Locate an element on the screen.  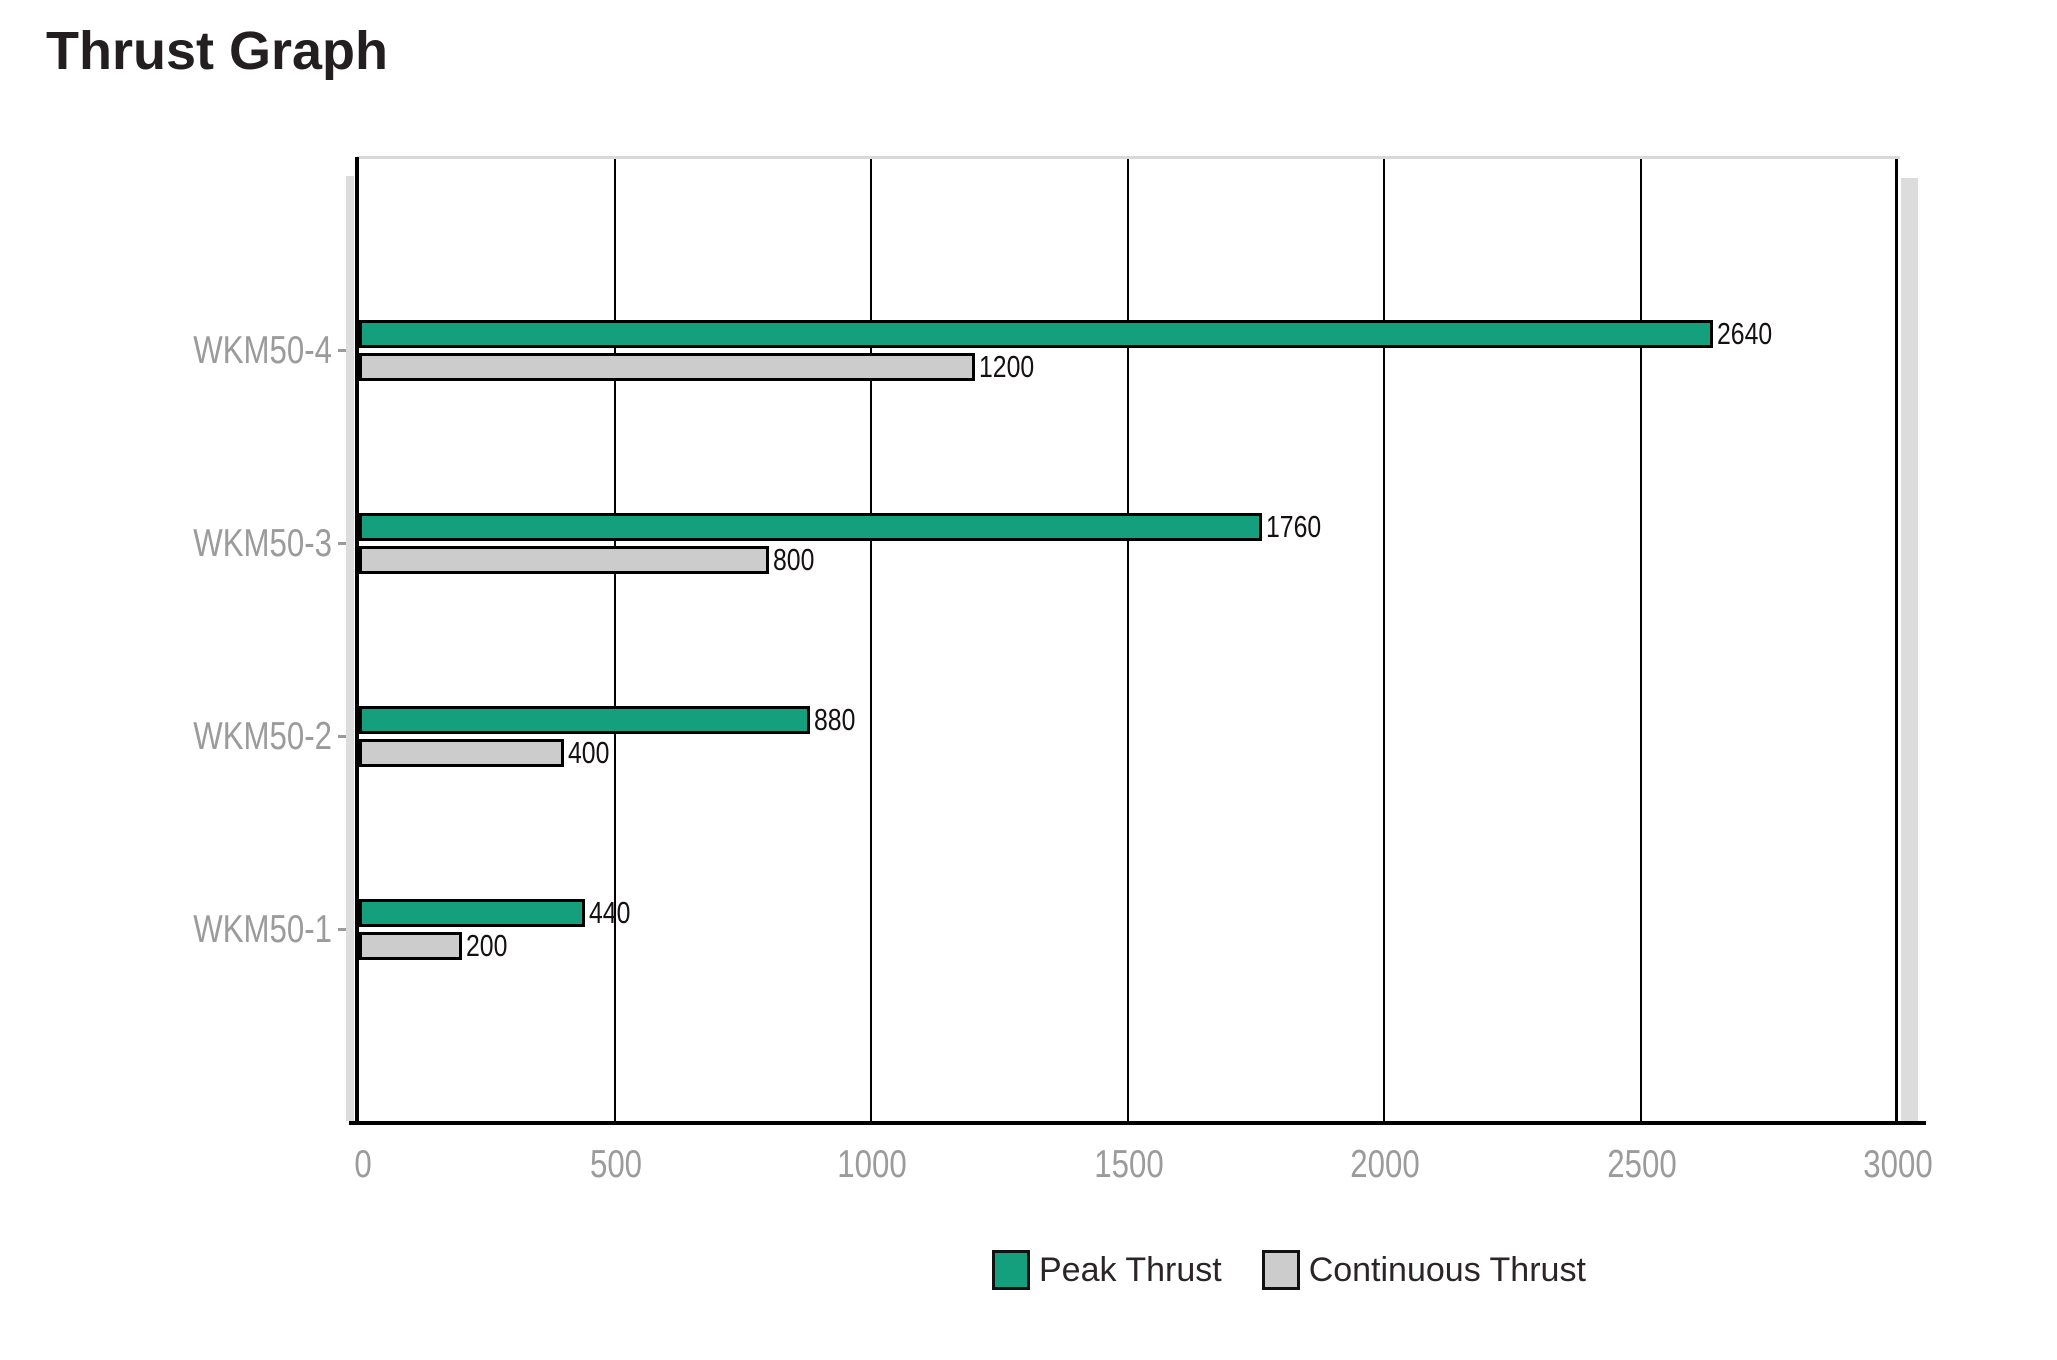
bar-value-label: 1200 is located at coordinates (1006, 366).